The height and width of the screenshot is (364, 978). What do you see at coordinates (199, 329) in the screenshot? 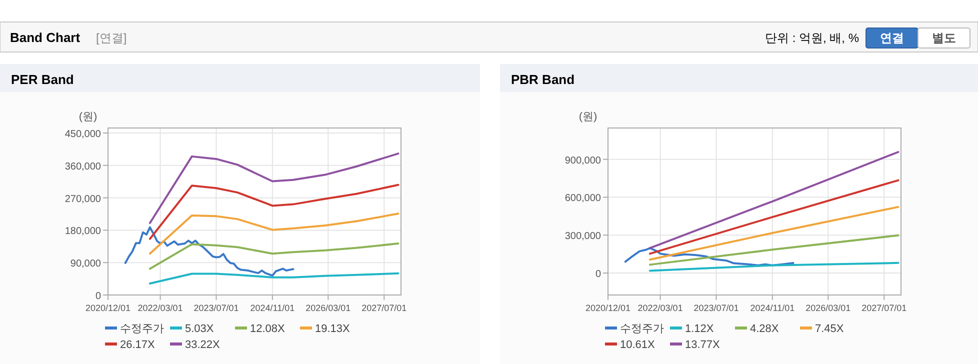
I see `legend-label: 5.03X` at bounding box center [199, 329].